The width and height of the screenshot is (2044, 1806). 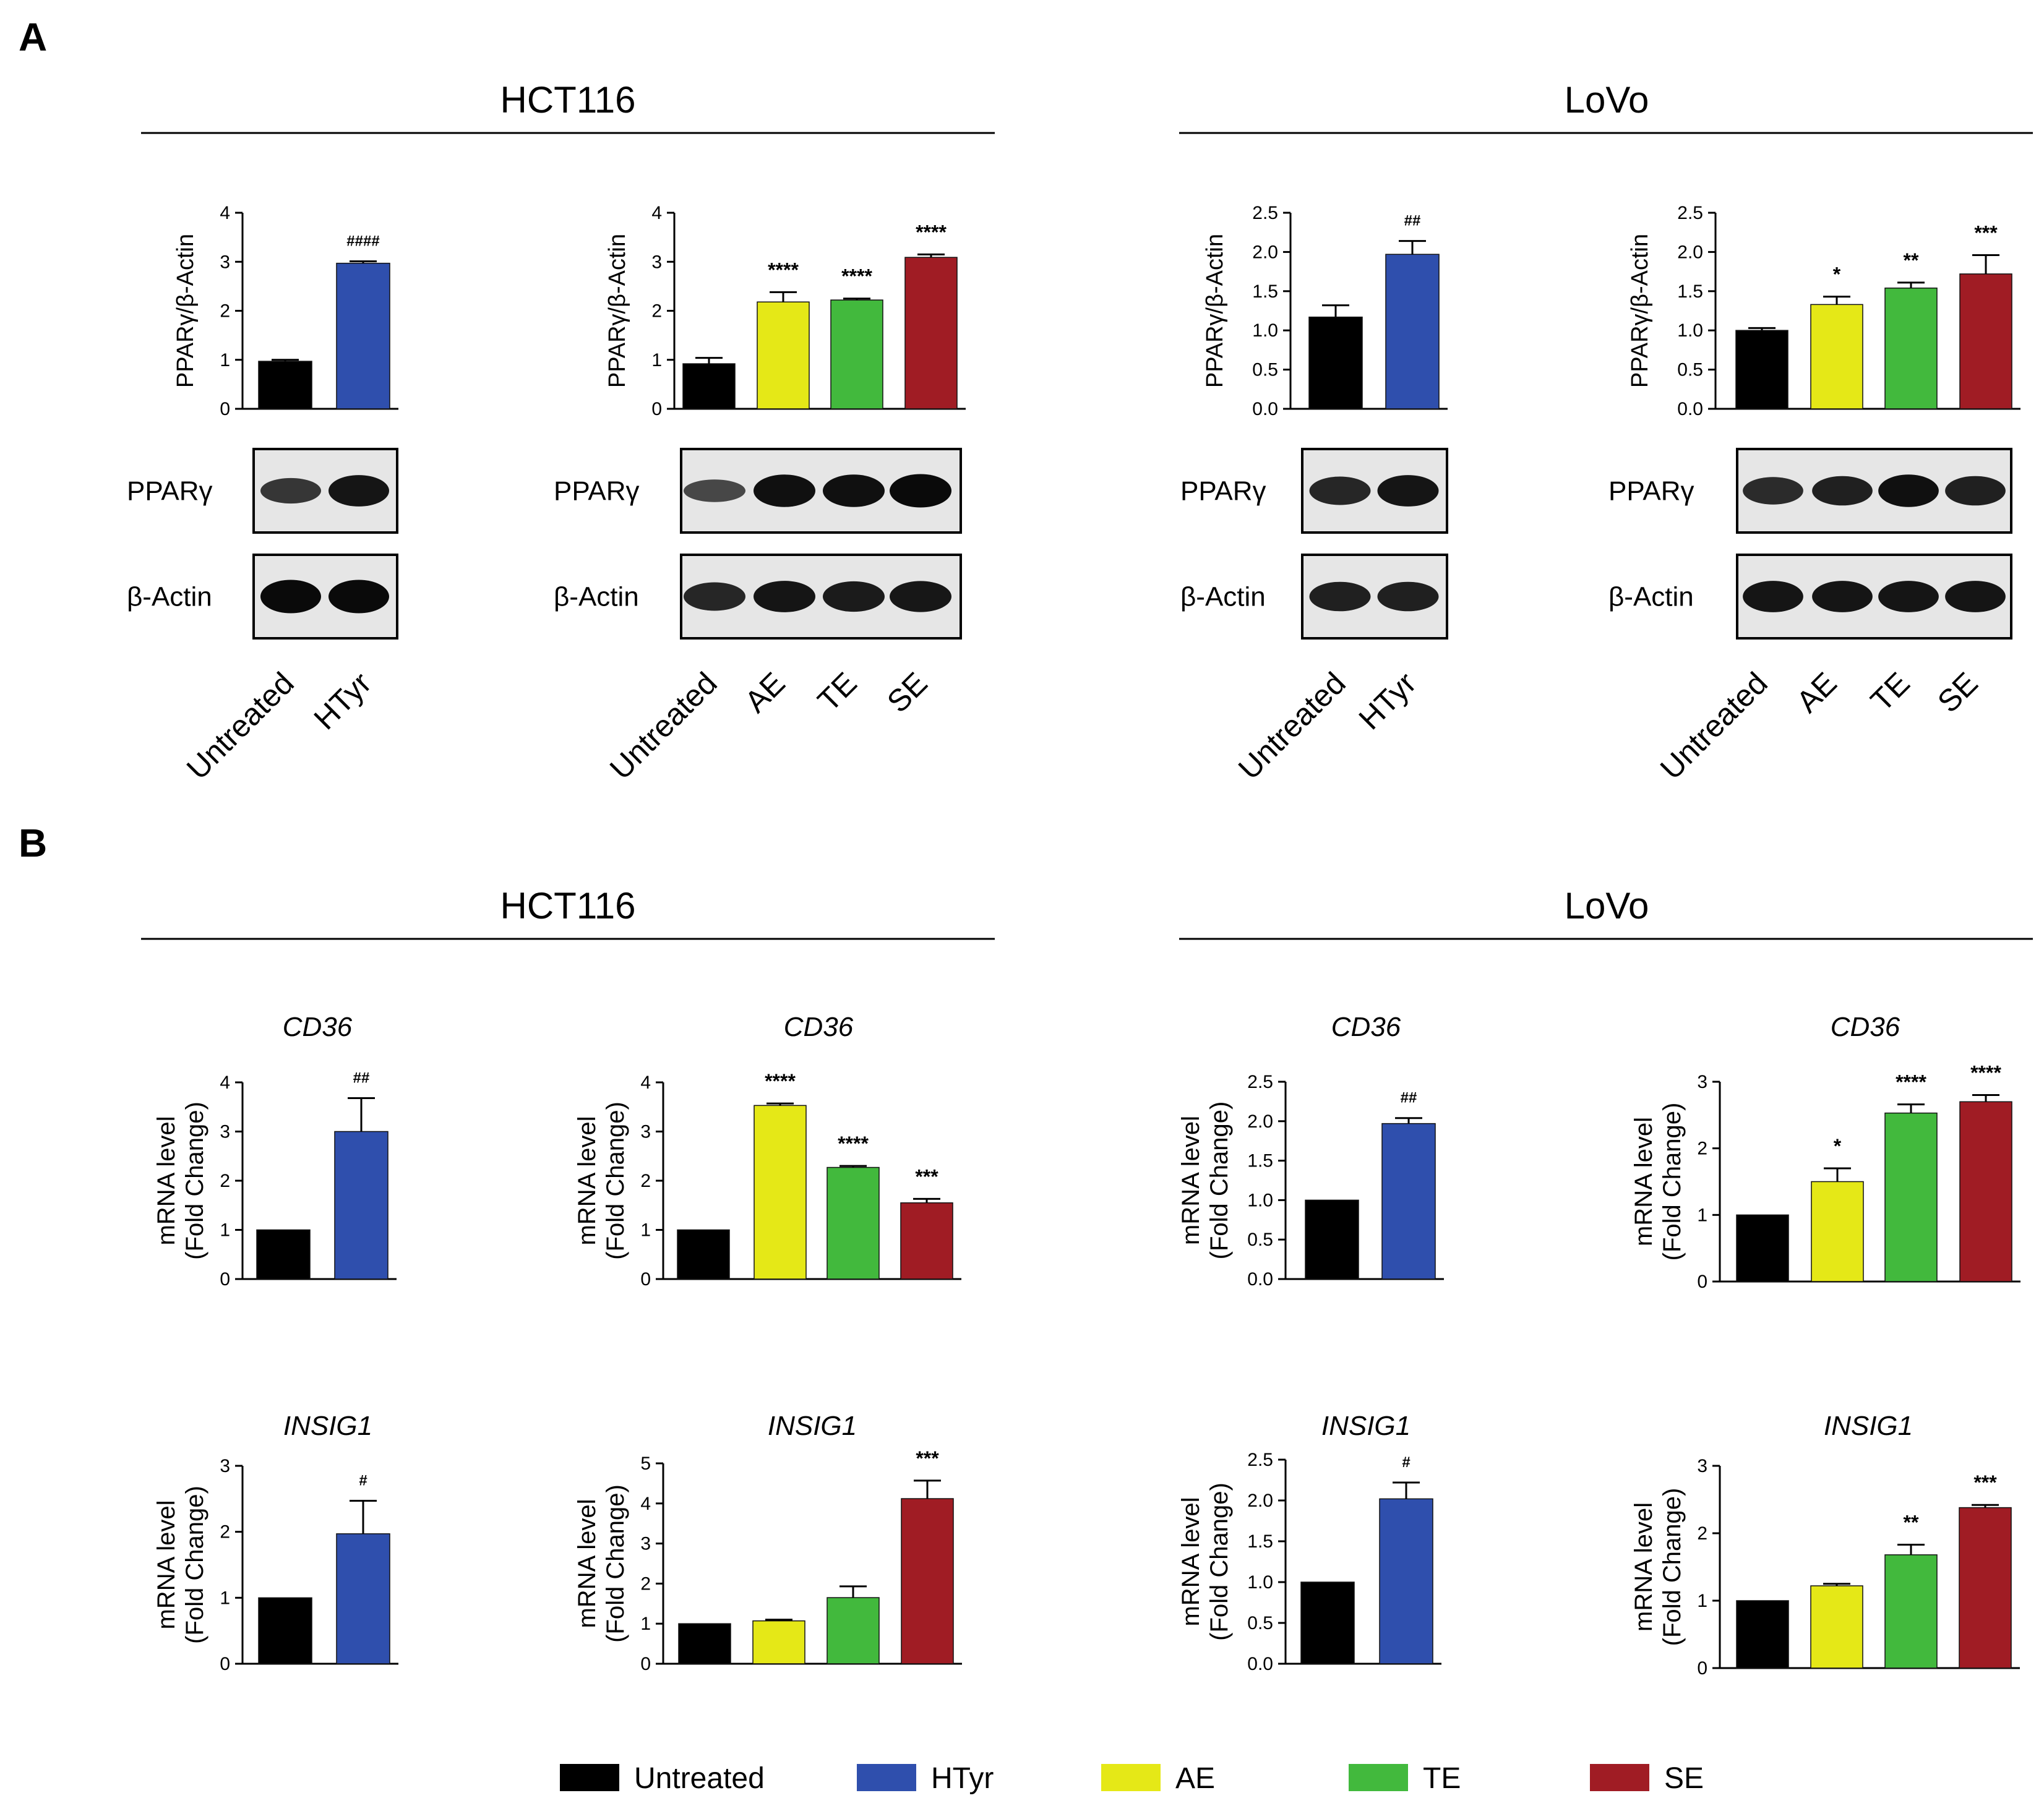 What do you see at coordinates (1265, 330) in the screenshot?
I see `y-tick-label: 1.0` at bounding box center [1265, 330].